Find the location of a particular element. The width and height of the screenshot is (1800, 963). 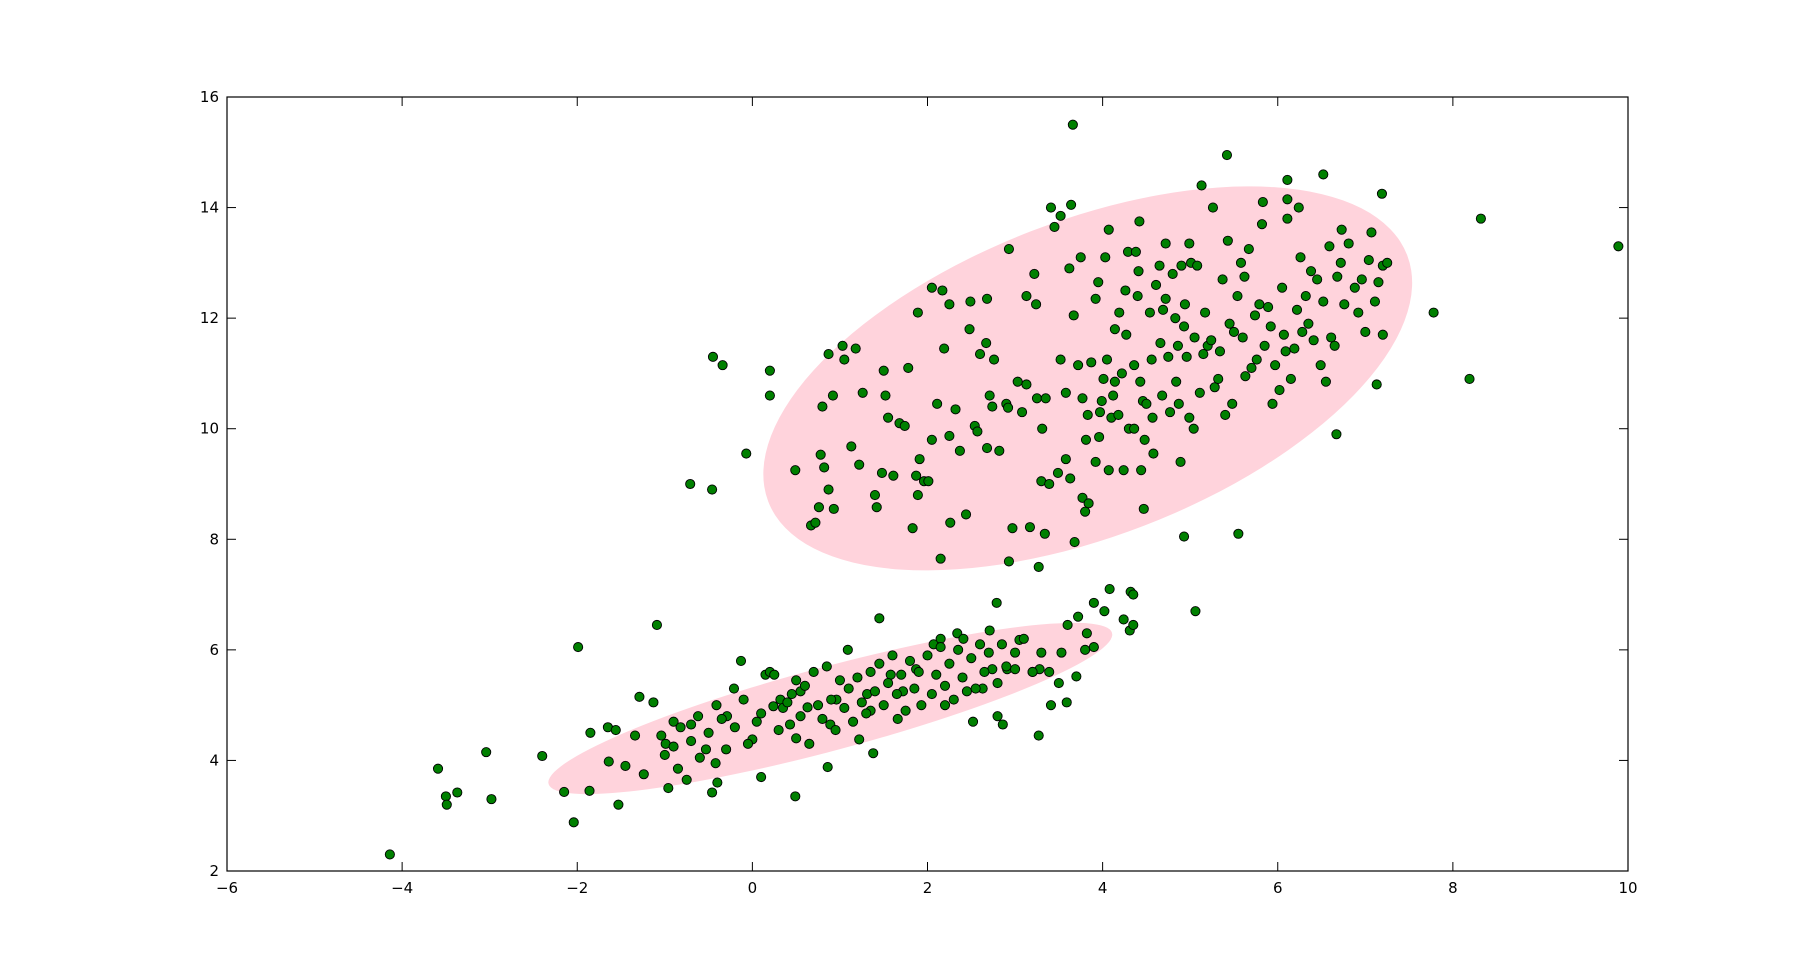

y-tick-label: 2 is located at coordinates (214, 871).